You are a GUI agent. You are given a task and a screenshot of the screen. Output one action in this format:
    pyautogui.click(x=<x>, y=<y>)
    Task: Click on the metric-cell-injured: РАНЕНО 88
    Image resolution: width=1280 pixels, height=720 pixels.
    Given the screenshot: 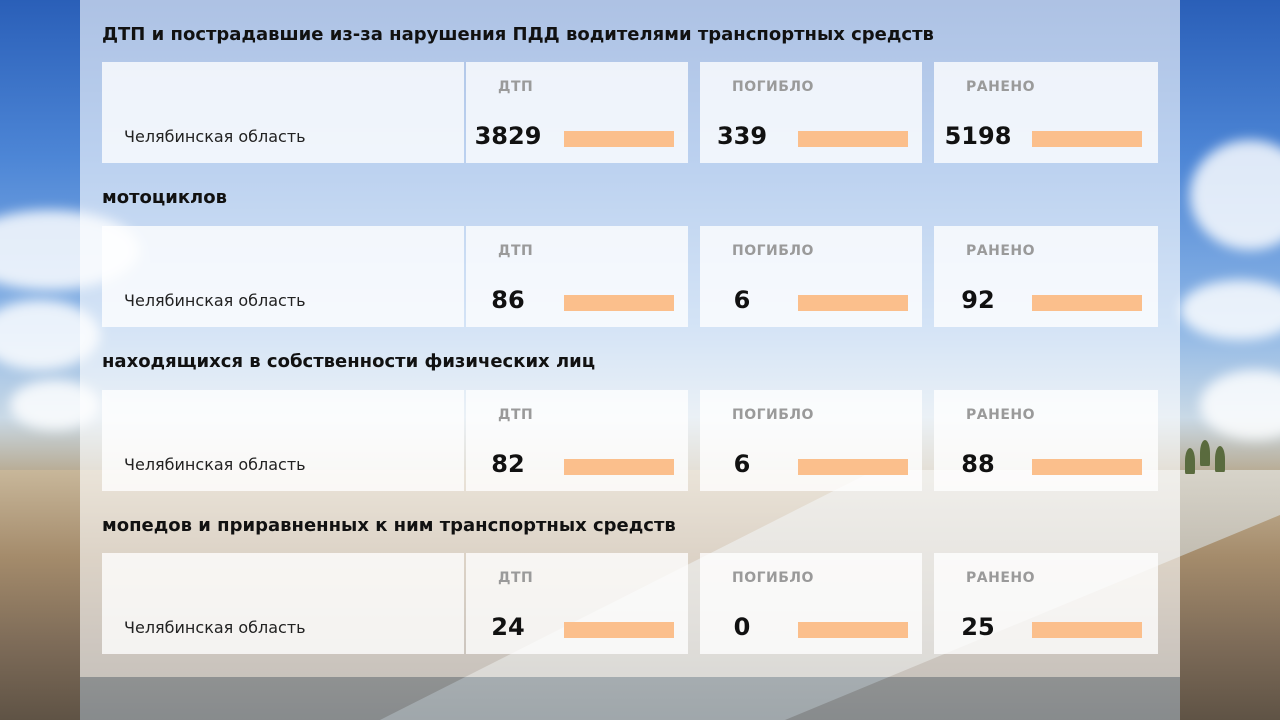 What is the action you would take?
    pyautogui.click(x=1046, y=440)
    